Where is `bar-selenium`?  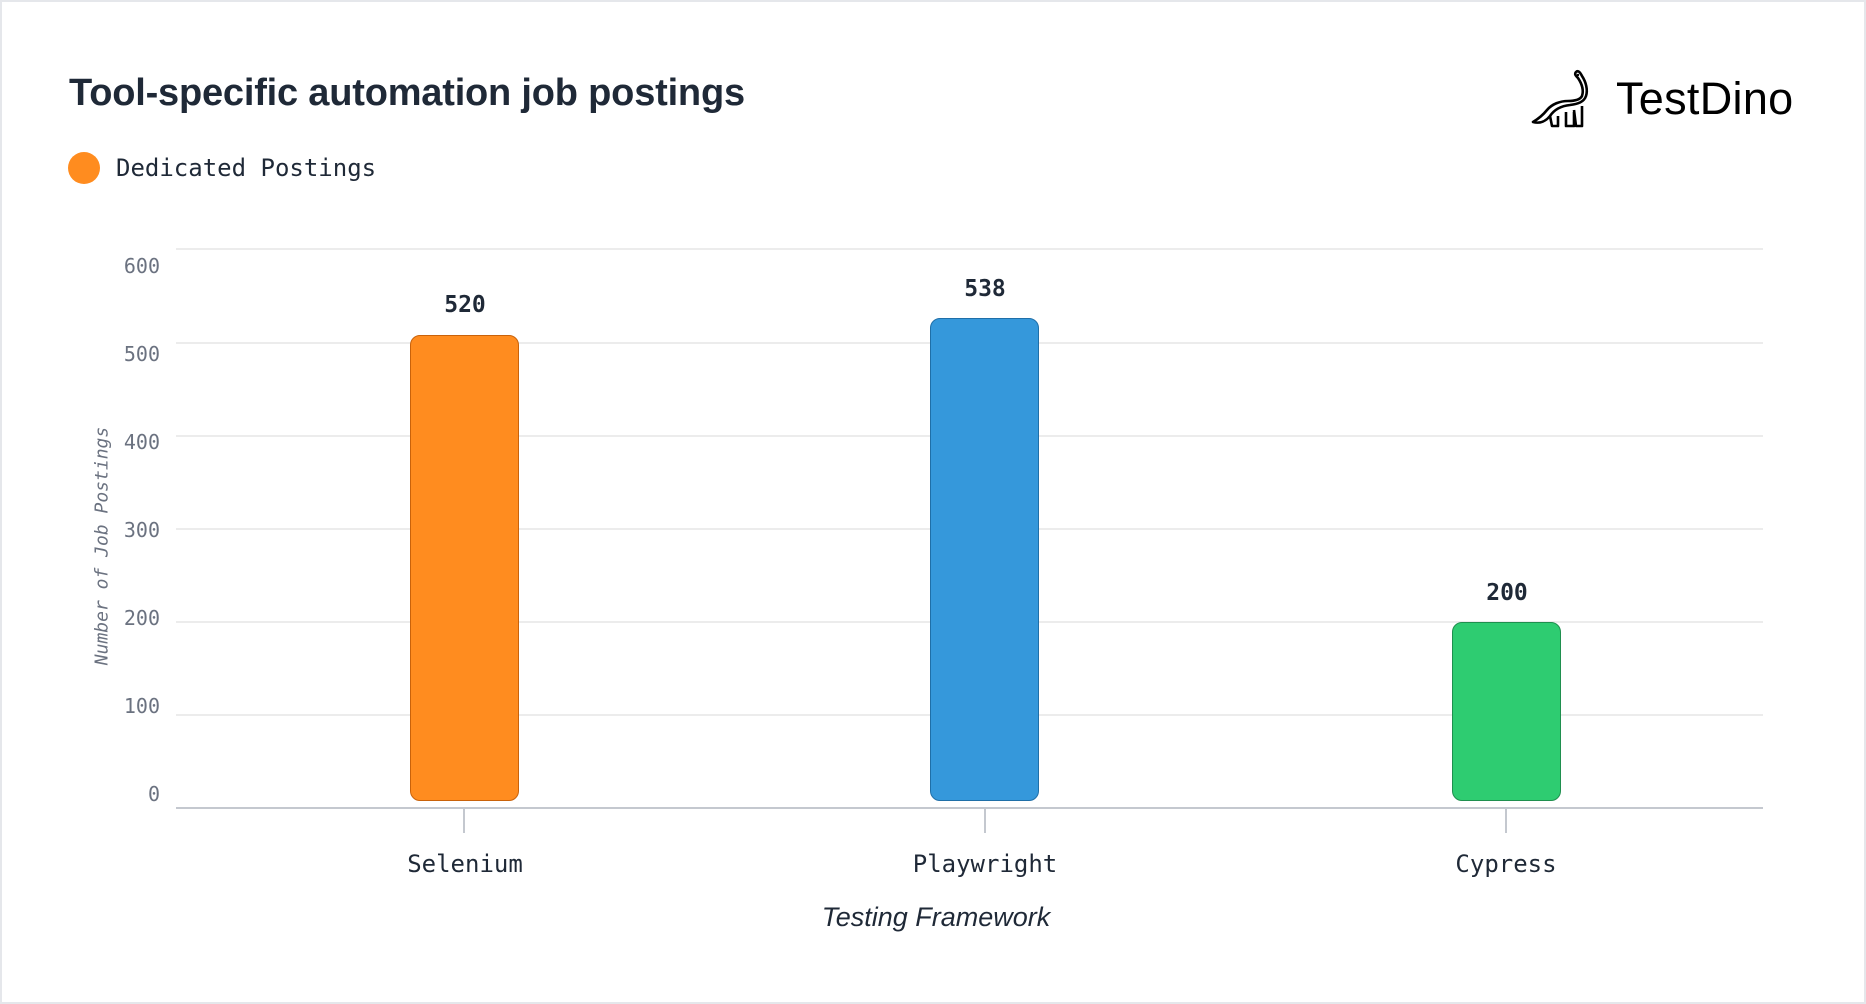 bar-selenium is located at coordinates (464, 568).